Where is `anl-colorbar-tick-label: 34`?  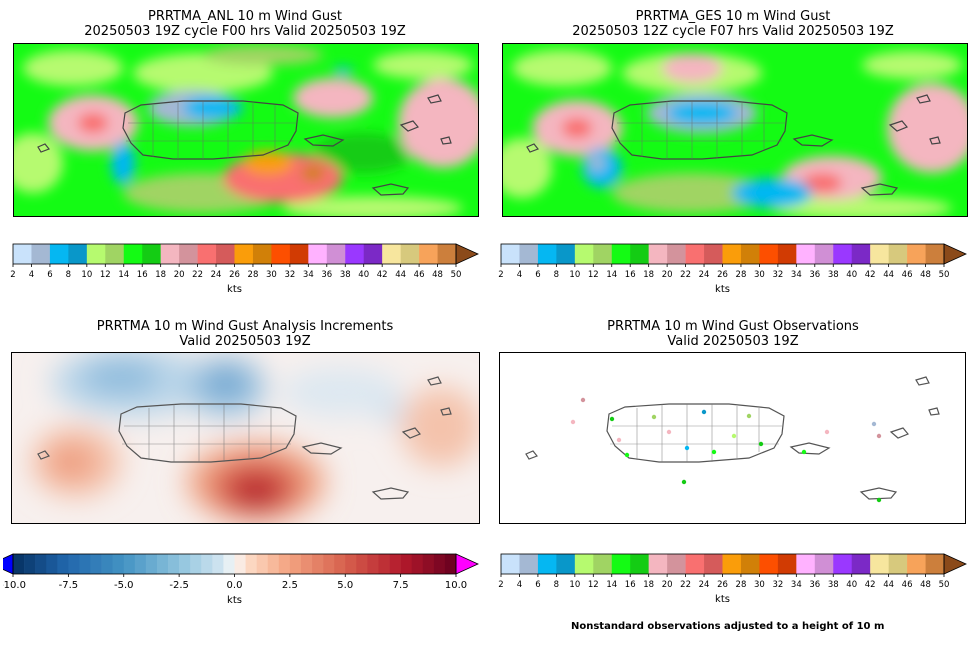
anl-colorbar-tick-label: 34 is located at coordinates (308, 275).